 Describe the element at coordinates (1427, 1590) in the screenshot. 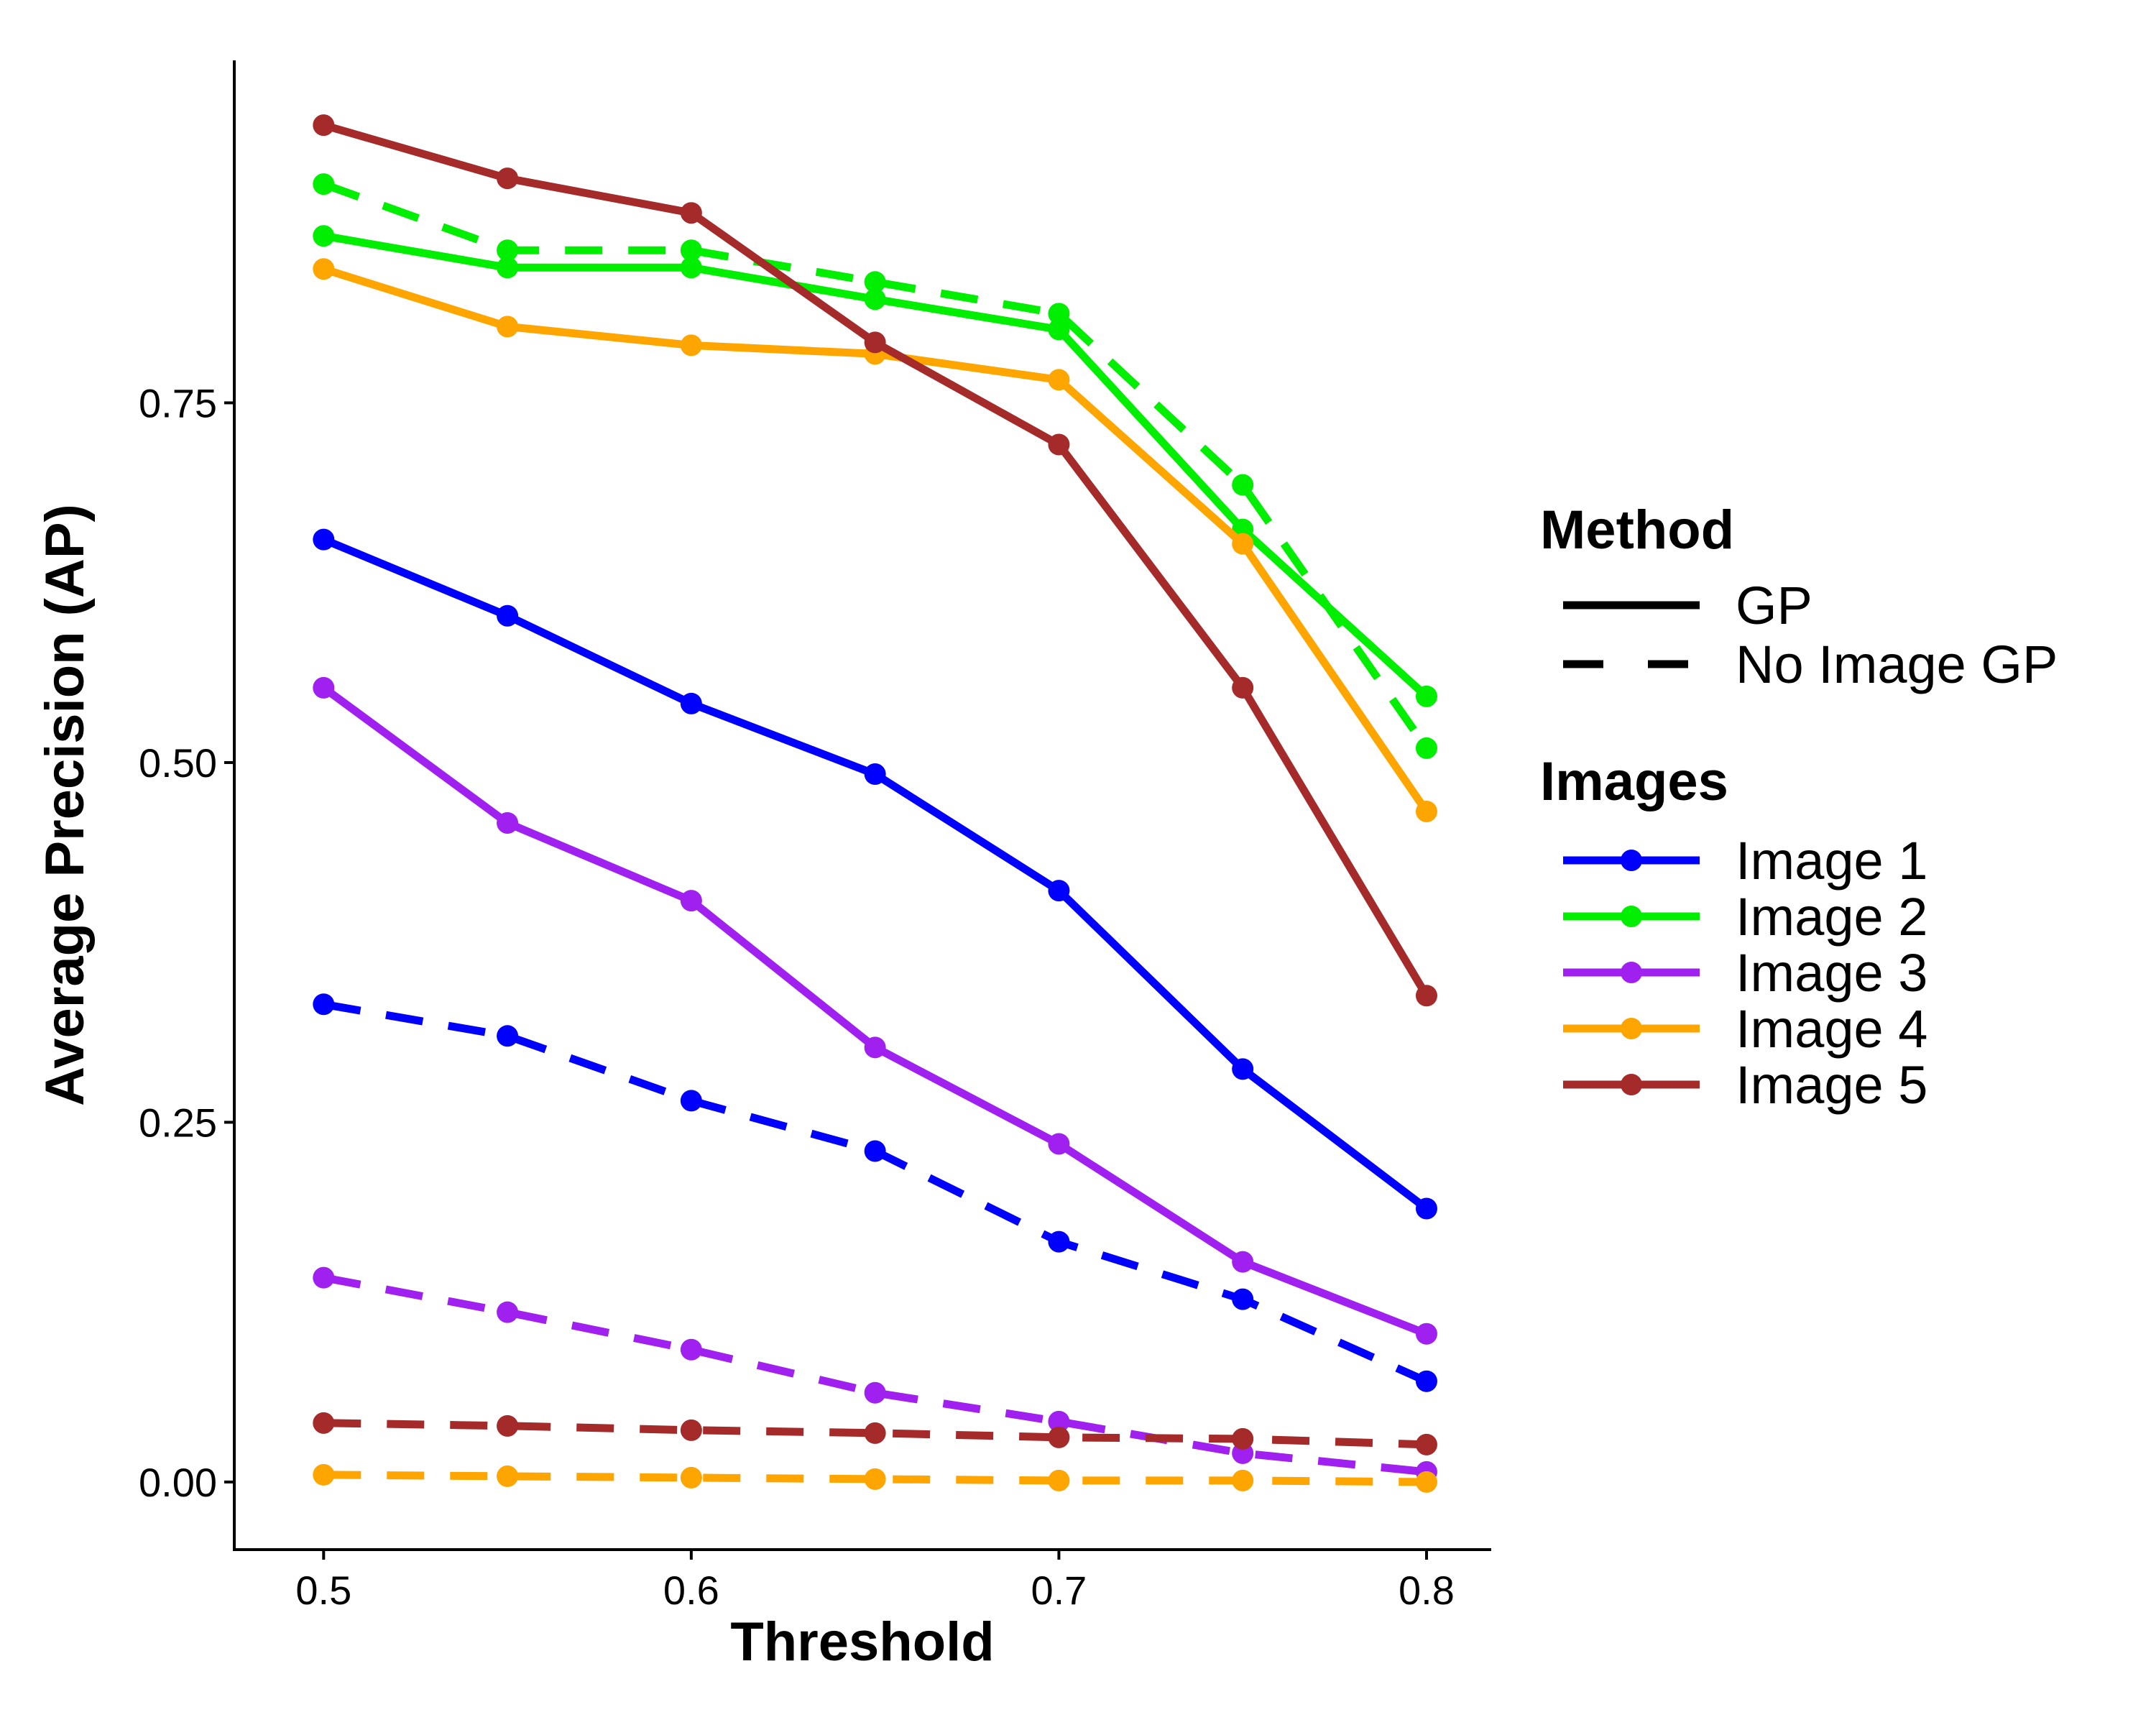

I see `x-tick-label-0-8: 0.8` at that location.